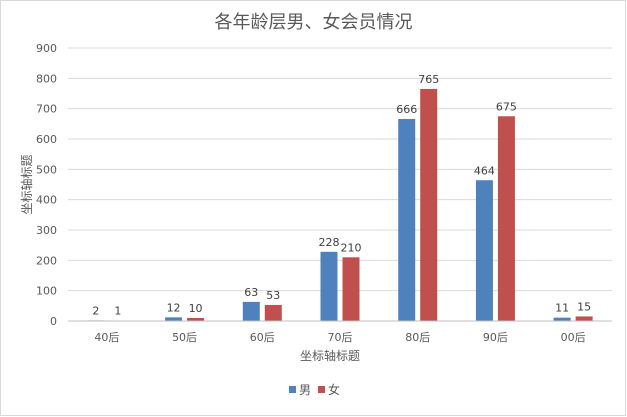 The height and width of the screenshot is (417, 627). I want to click on x-tick-label: 90后, so click(495, 337).